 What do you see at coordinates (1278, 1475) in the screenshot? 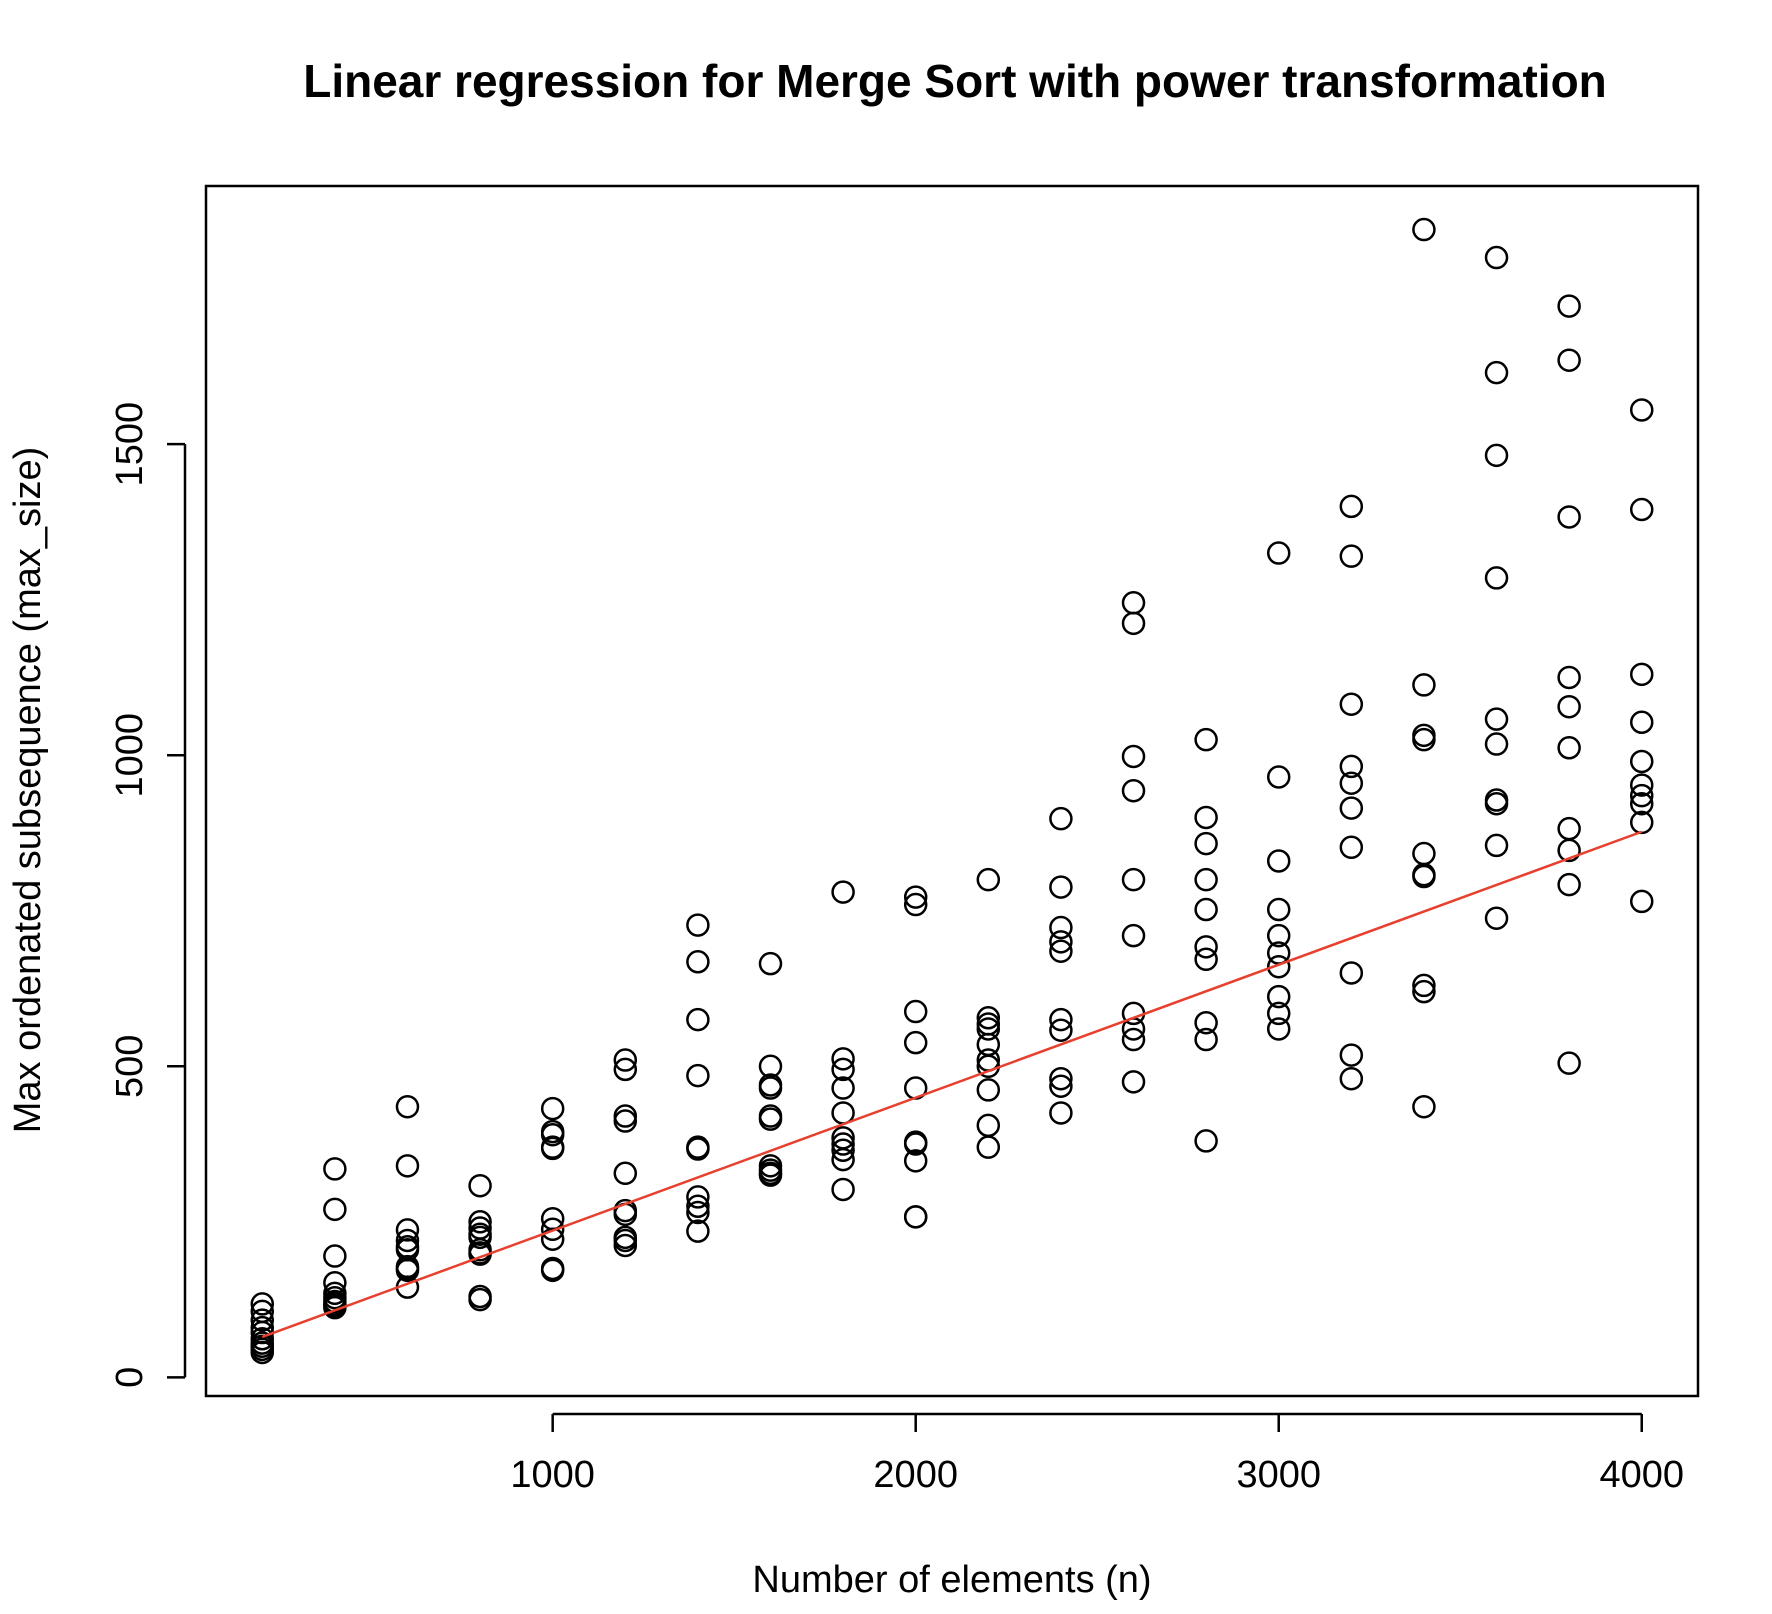
I see `x-tick-label: 3000` at bounding box center [1278, 1475].